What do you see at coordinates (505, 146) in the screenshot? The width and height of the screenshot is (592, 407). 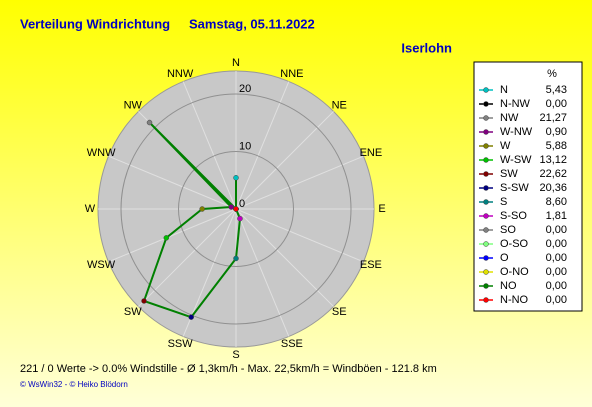 I see `legend-name: W` at bounding box center [505, 146].